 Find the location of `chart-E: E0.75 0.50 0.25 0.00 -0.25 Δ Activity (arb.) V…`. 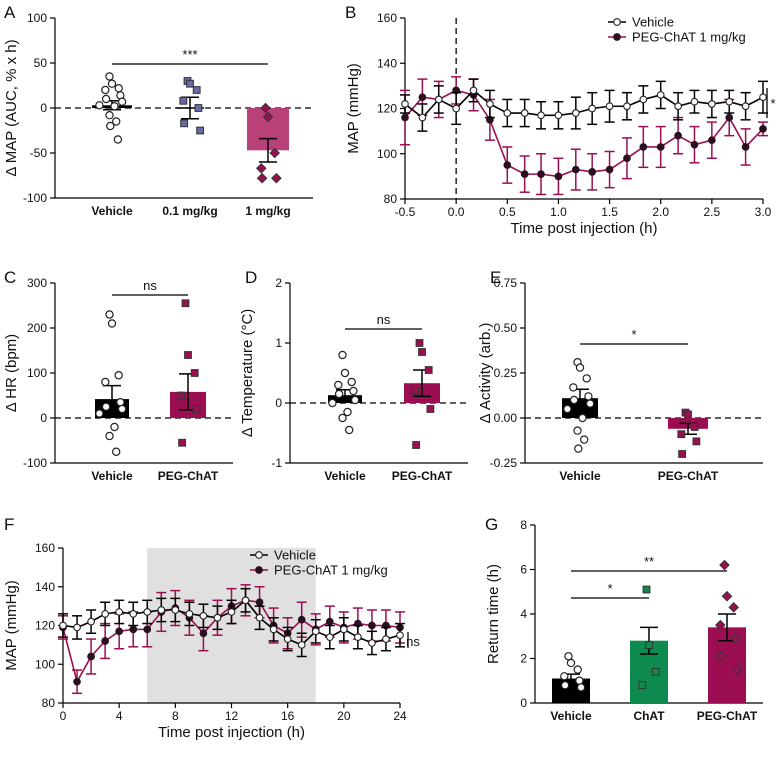

chart-E: E0.75 0.50 0.25 0.00 -0.25 Δ Activity (arb.) V… is located at coordinates (620, 375).